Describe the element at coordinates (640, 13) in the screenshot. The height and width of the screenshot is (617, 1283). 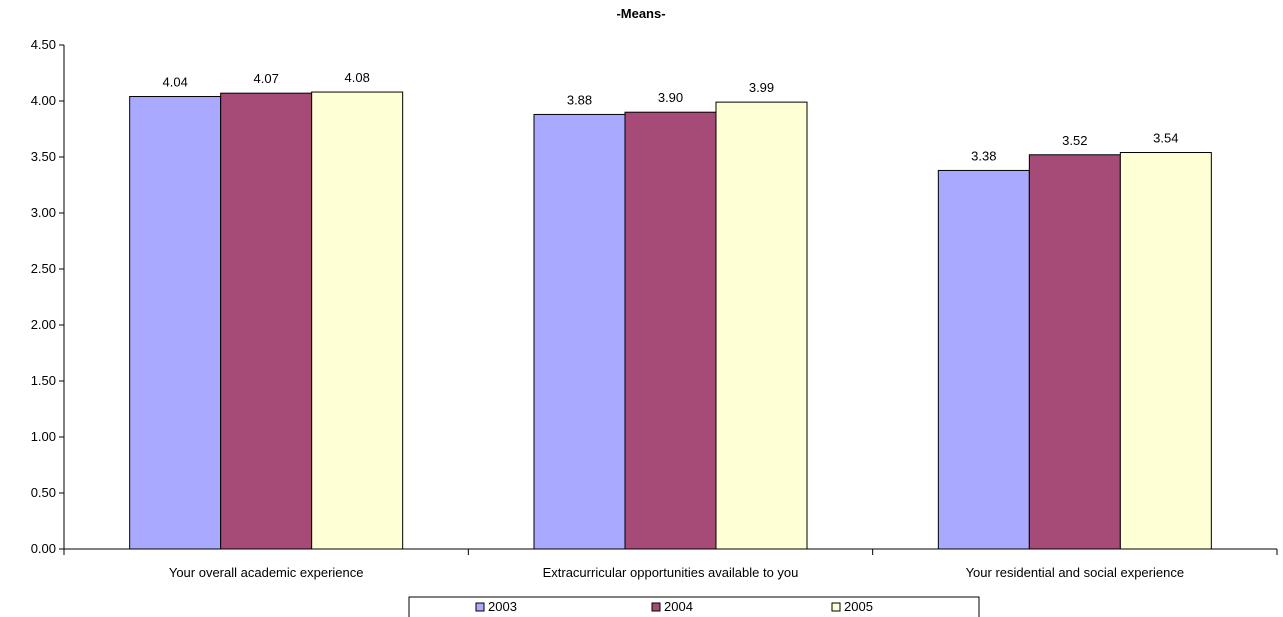
I see `chart-title: -Means-` at that location.